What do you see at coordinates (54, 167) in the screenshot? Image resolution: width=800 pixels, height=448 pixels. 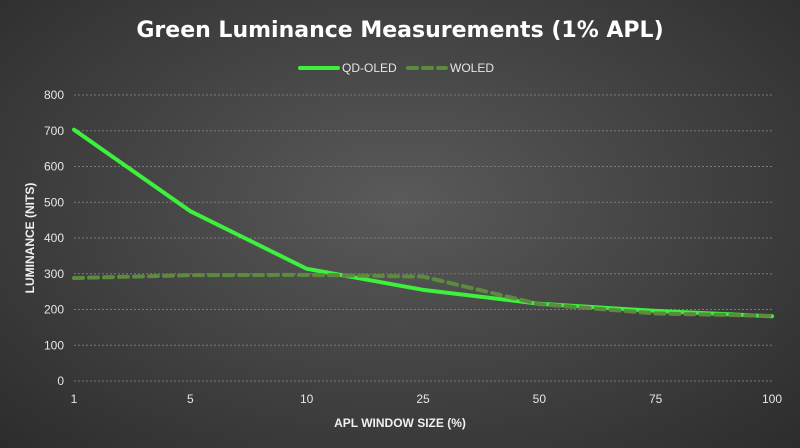 I see `y-tick-label: 600` at bounding box center [54, 167].